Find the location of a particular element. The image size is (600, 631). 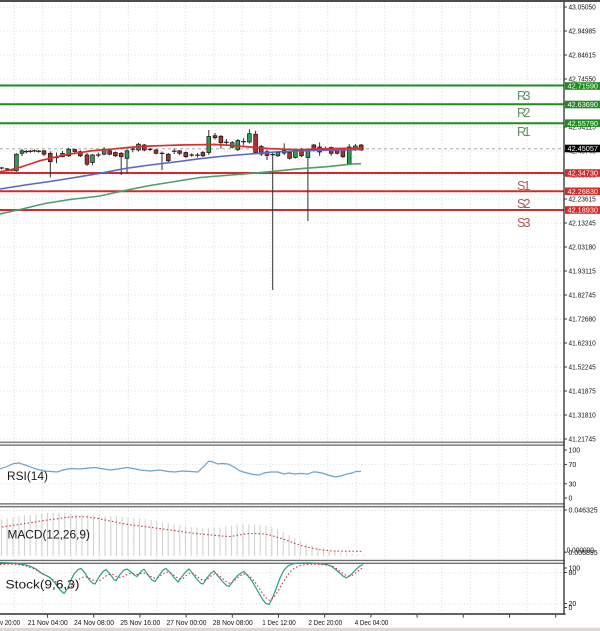

svg-text: 28 Nov 08:00 is located at coordinates (233, 622).